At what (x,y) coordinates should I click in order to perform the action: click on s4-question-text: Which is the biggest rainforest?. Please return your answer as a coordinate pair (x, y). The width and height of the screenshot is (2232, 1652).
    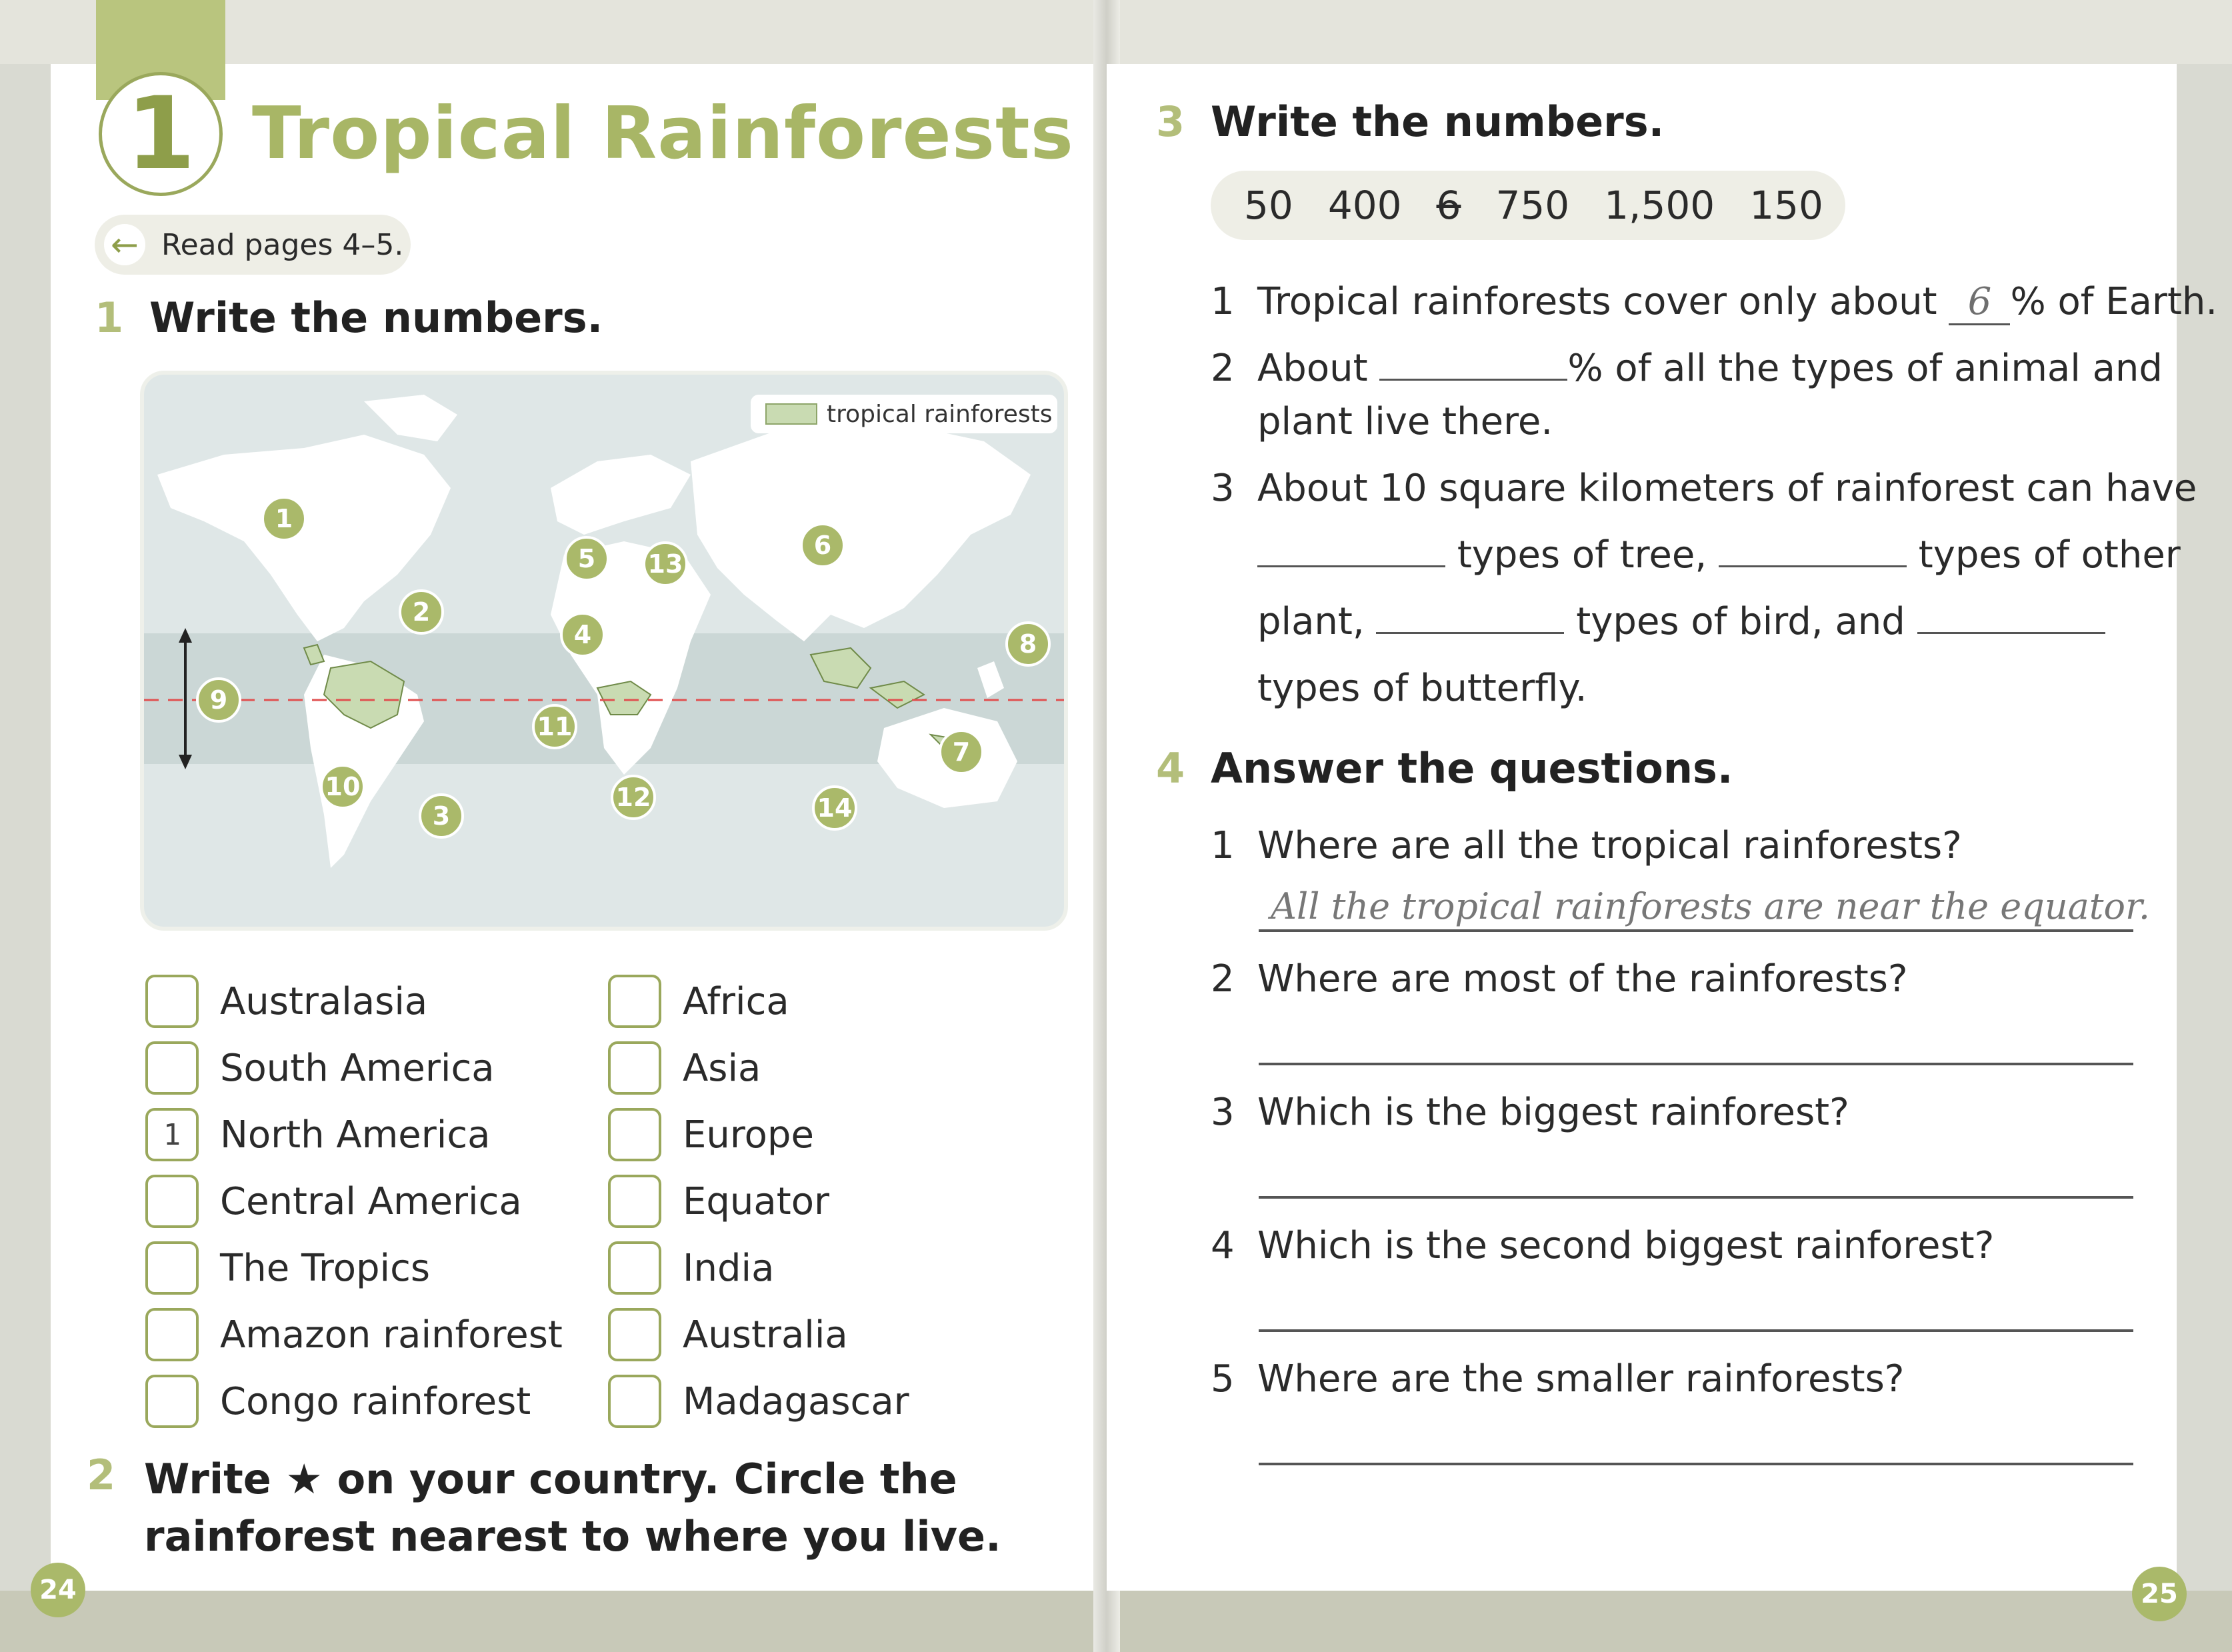
    Looking at the image, I should click on (1553, 1112).